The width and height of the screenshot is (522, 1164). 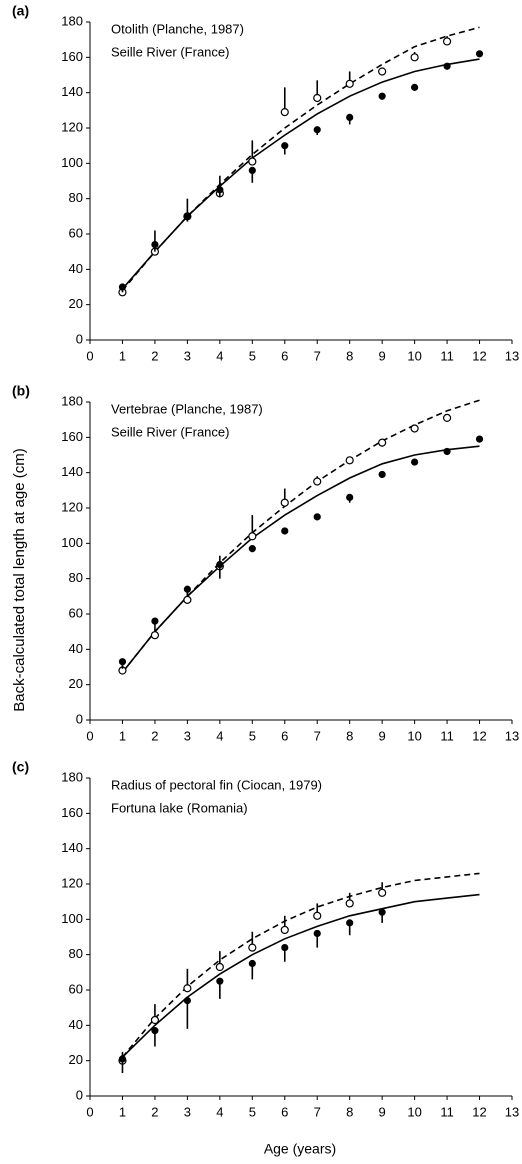 What do you see at coordinates (79, 718) in the screenshot?
I see `y-tick-label: 0` at bounding box center [79, 718].